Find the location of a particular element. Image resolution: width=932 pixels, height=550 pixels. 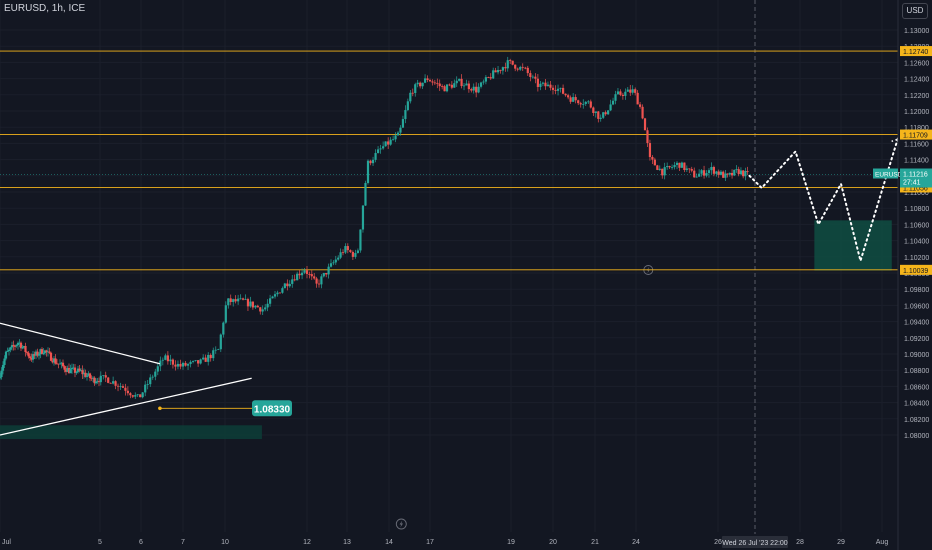

price-tick-label: 1.12200 is located at coordinates (916, 96).